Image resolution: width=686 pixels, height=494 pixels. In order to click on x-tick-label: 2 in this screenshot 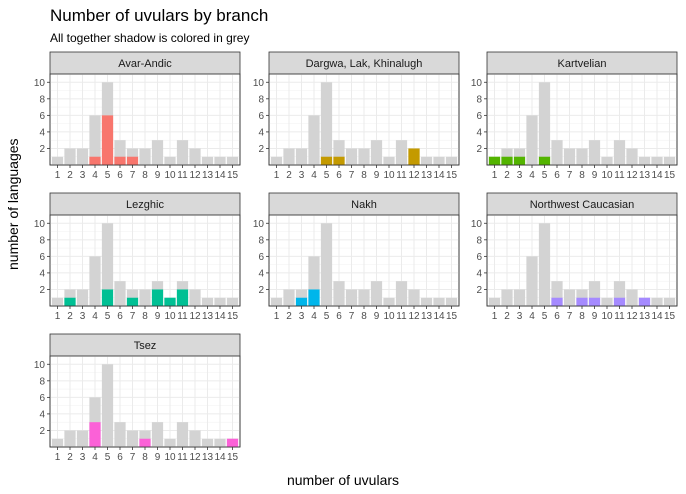, I will do `click(507, 175)`.